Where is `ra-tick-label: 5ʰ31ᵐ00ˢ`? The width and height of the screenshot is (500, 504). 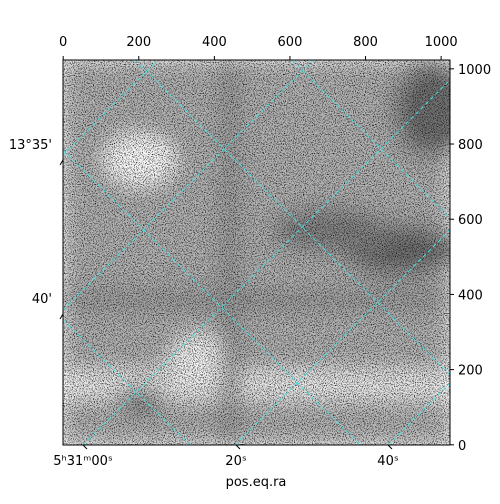 ra-tick-label: 5ʰ31ᵐ00ˢ is located at coordinates (83, 461).